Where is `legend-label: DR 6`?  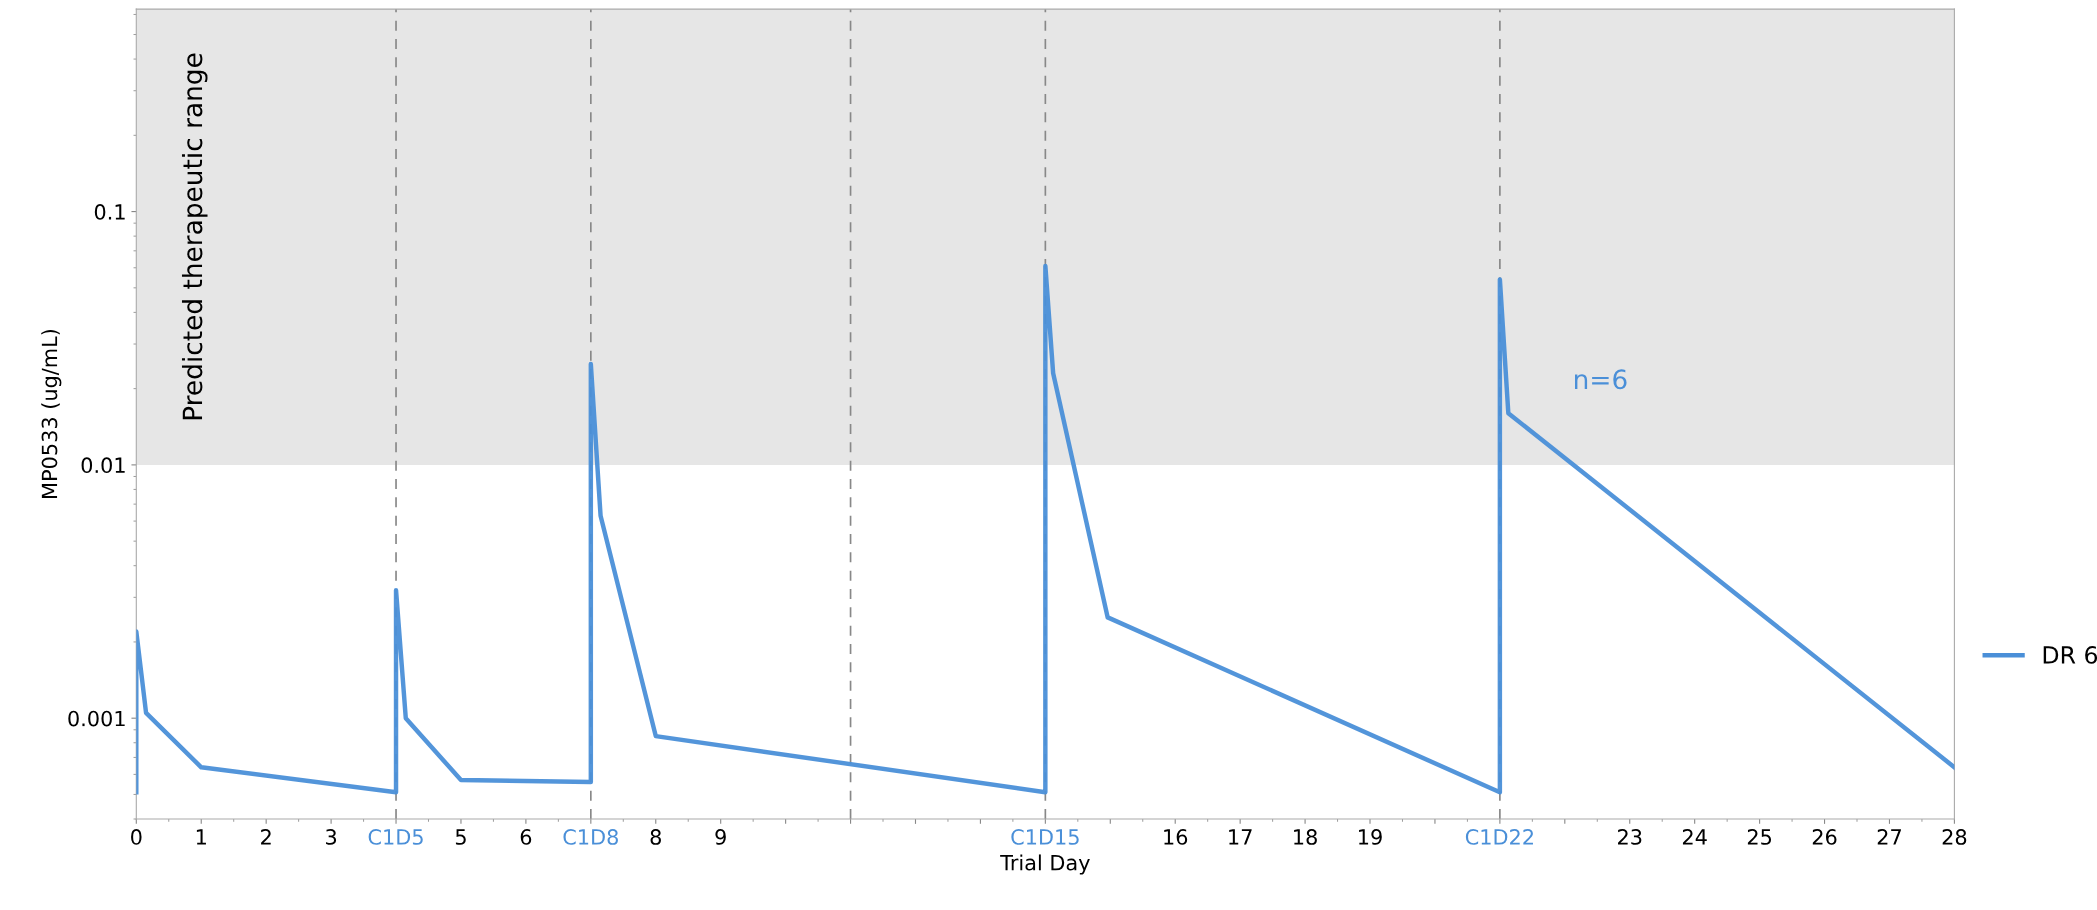
legend-label: DR 6 is located at coordinates (2070, 655).